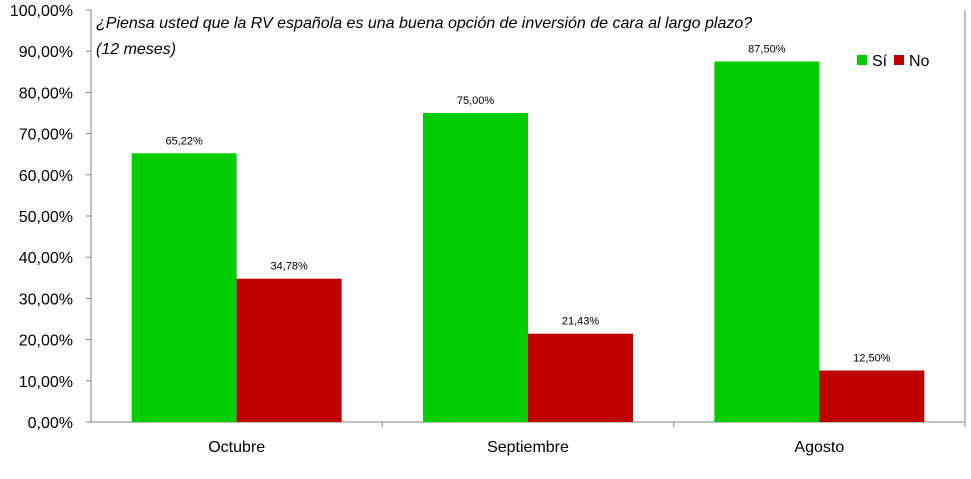 The image size is (971, 479). What do you see at coordinates (41, 11) in the screenshot?
I see `y-tick-label: 100,00%` at bounding box center [41, 11].